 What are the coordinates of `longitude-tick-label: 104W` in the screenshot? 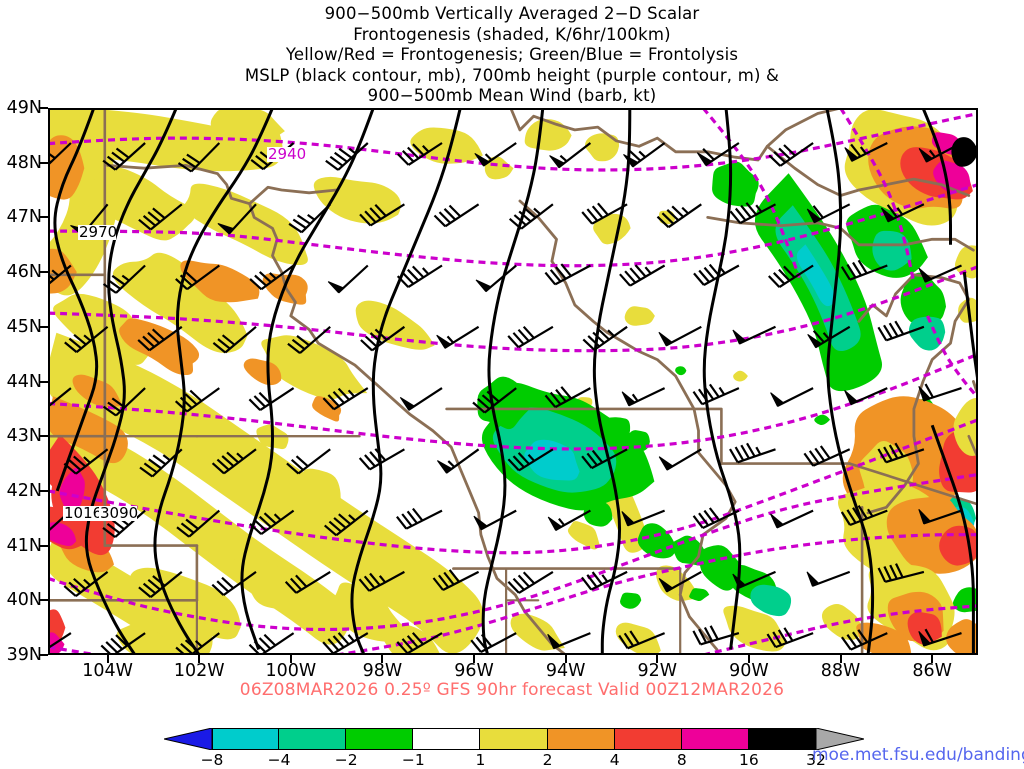 It's located at (107, 671).